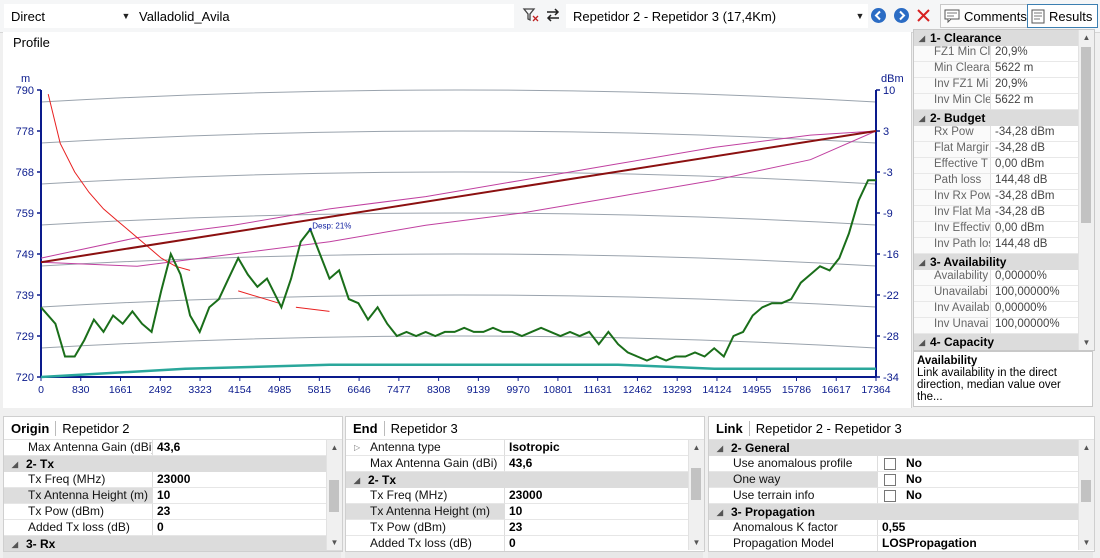 This screenshot has width=1100, height=558. What do you see at coordinates (604, 496) in the screenshot?
I see `end-value: 23000` at bounding box center [604, 496].